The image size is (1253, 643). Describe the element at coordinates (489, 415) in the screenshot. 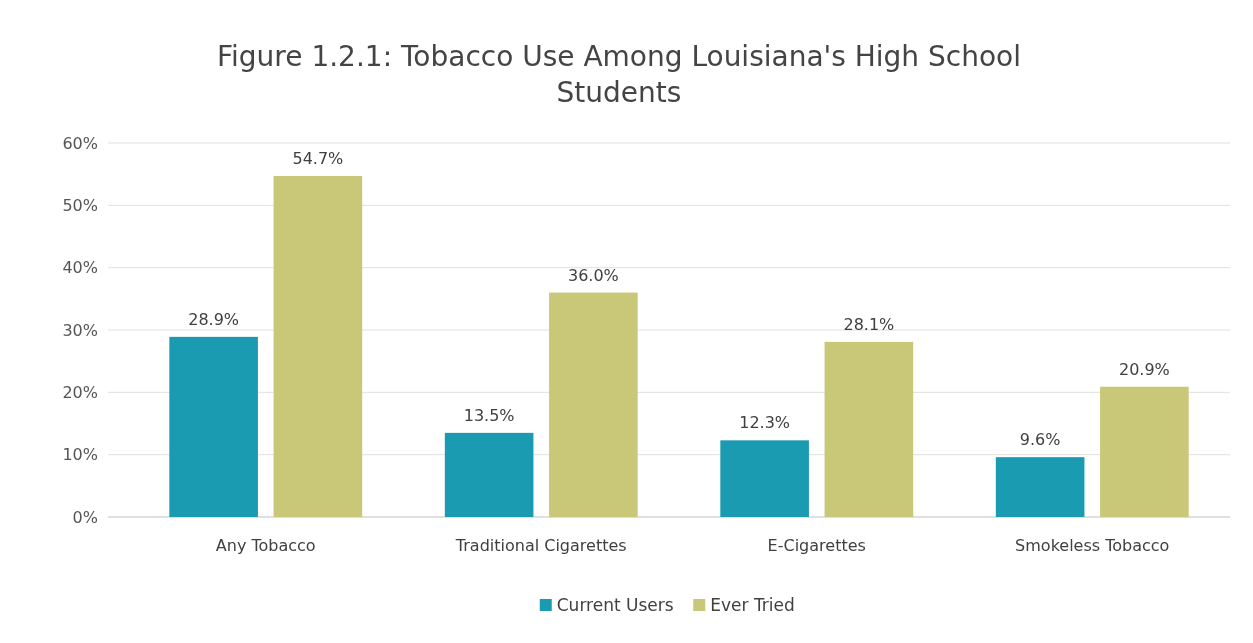

I see `data-label: 13.5%` at that location.